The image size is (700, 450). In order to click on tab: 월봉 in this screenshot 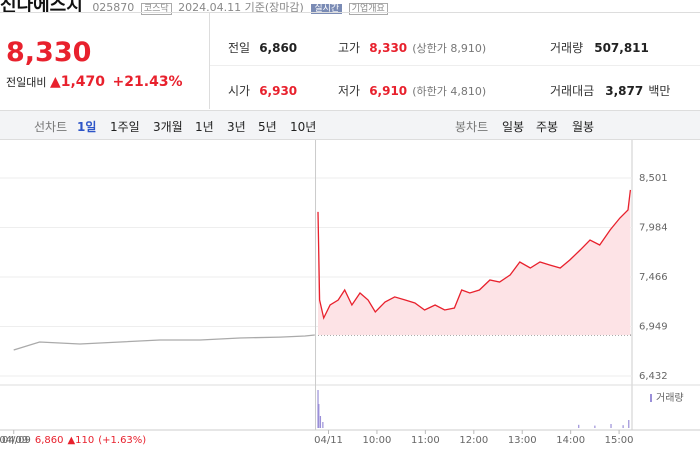, I will do `click(583, 127)`.